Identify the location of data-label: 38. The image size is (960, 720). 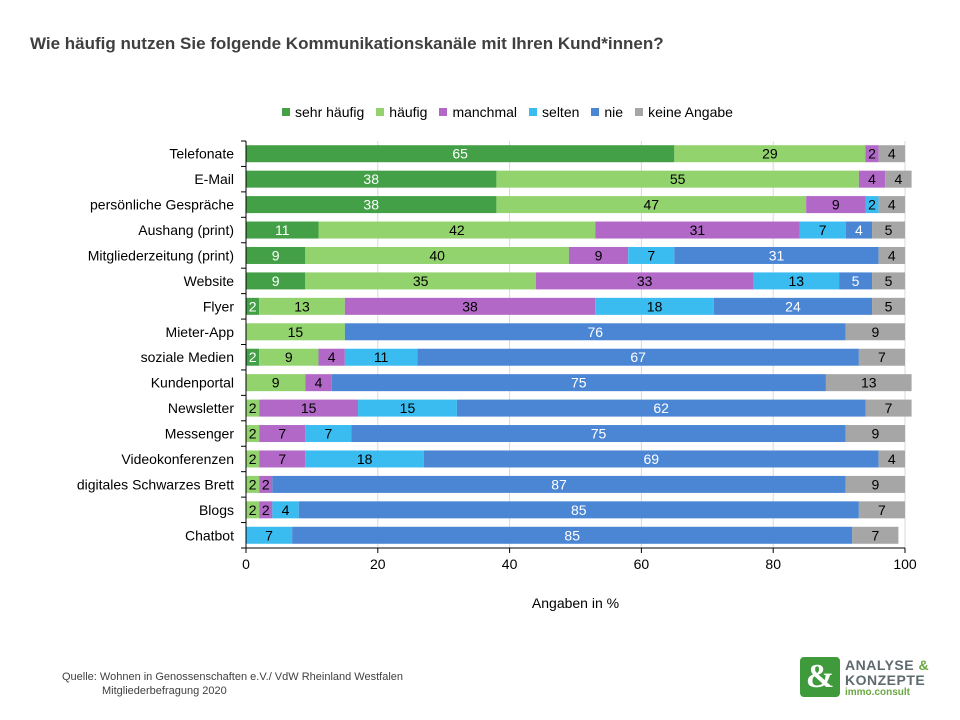
(371, 179).